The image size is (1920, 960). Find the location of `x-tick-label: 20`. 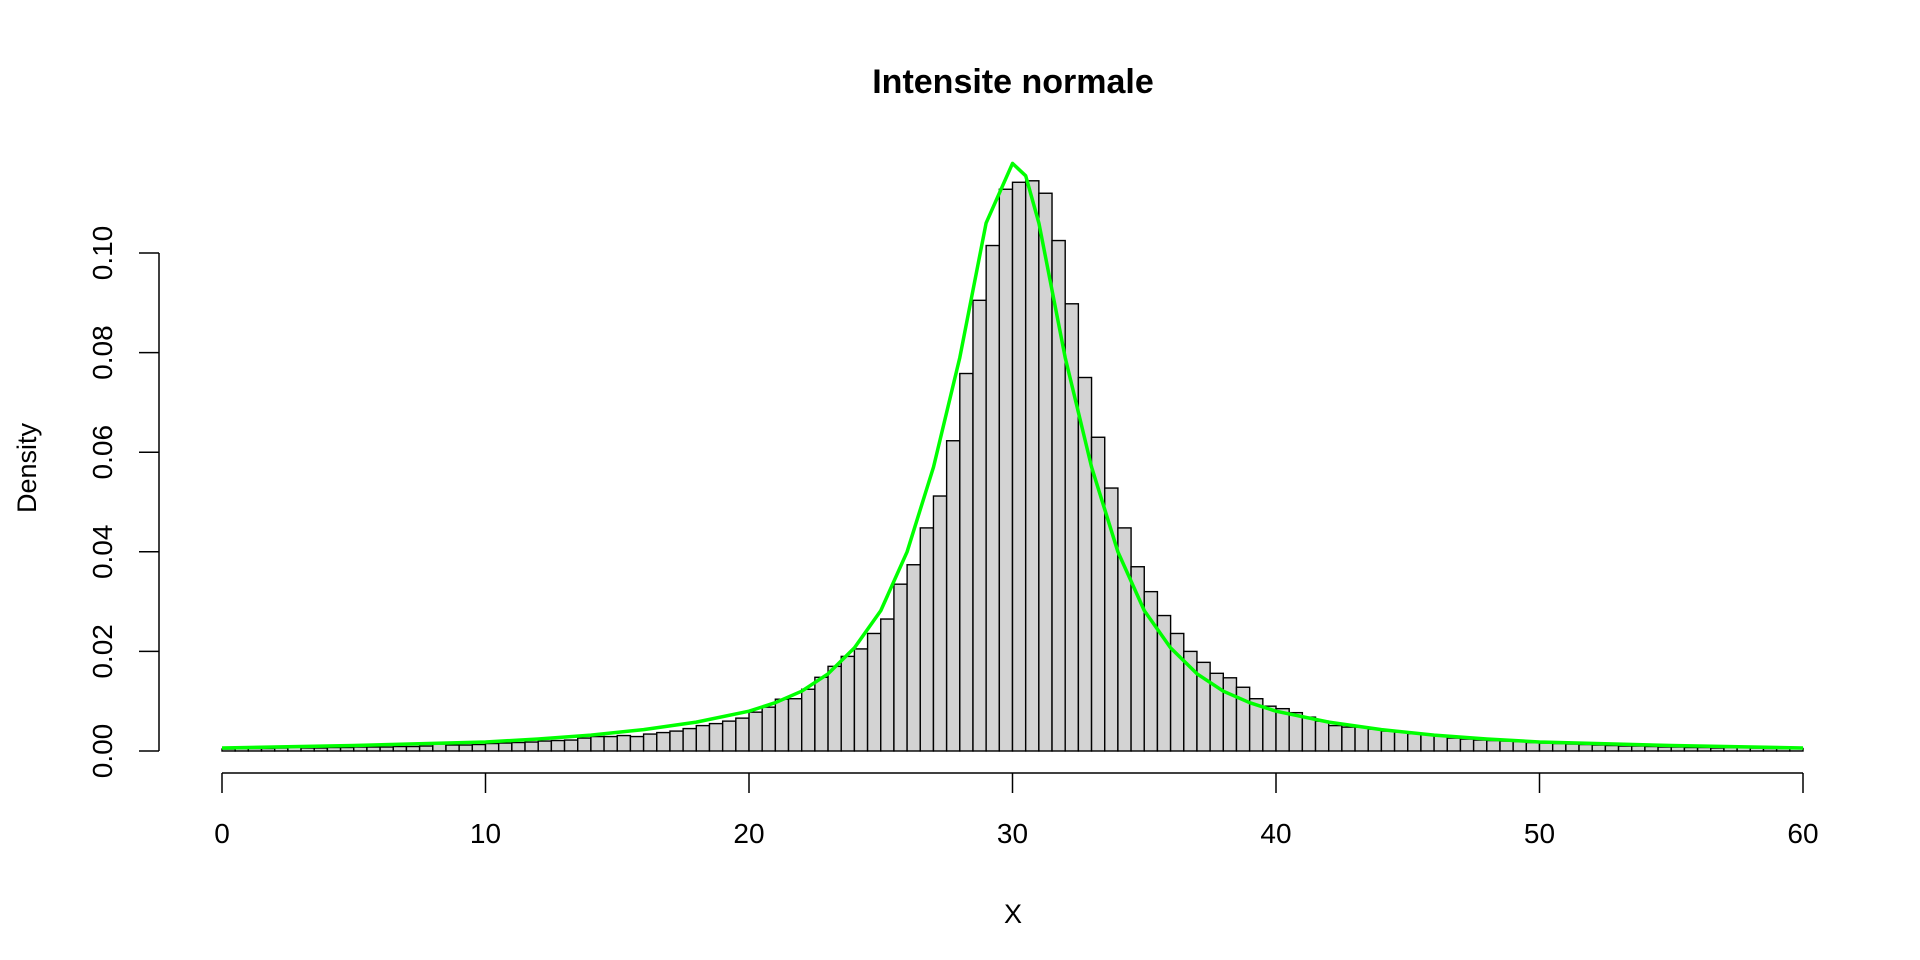

x-tick-label: 20 is located at coordinates (748, 833).